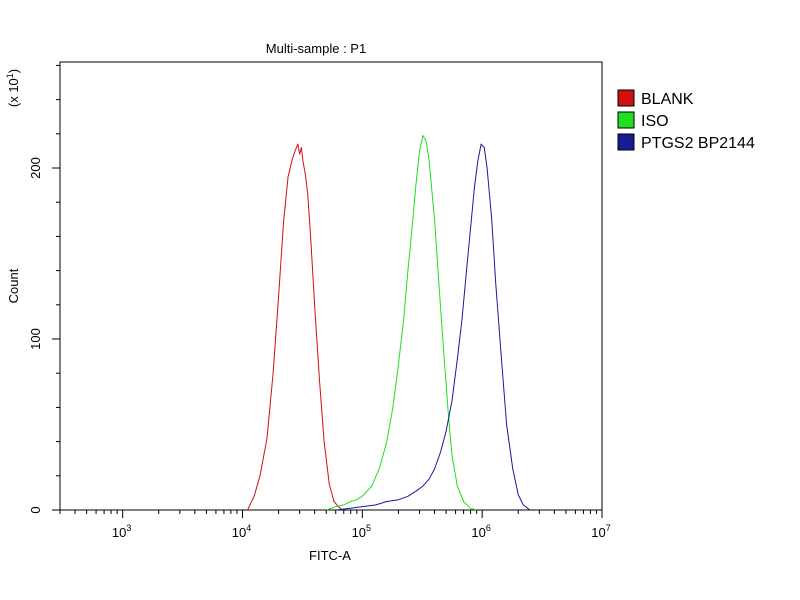  What do you see at coordinates (330, 555) in the screenshot?
I see `x-axis-label: FITC-A` at bounding box center [330, 555].